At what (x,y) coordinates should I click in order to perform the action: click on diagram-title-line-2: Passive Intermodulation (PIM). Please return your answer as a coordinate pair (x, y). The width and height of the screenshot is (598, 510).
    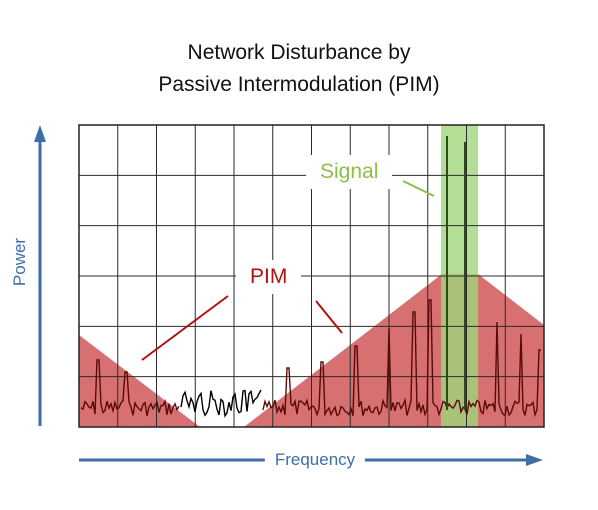
    Looking at the image, I should click on (299, 84).